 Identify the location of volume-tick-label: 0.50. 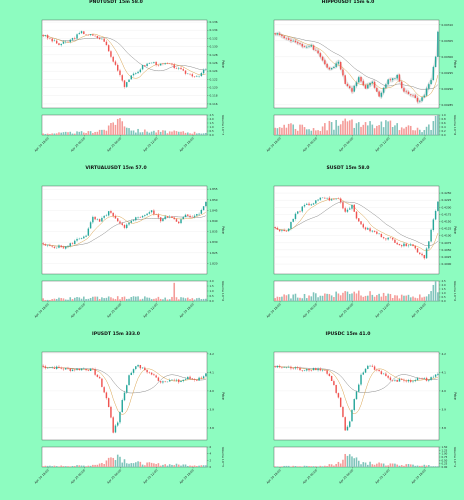
(445, 460).